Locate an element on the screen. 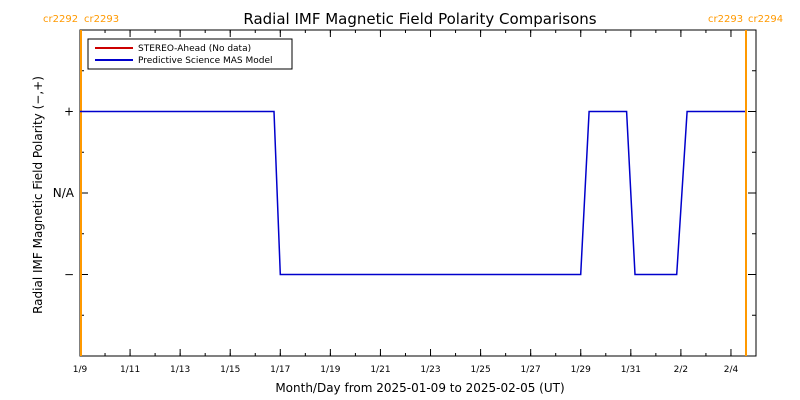 The width and height of the screenshot is (800, 400). legend-label-mas: Predictive Science MAS Model is located at coordinates (205, 61).